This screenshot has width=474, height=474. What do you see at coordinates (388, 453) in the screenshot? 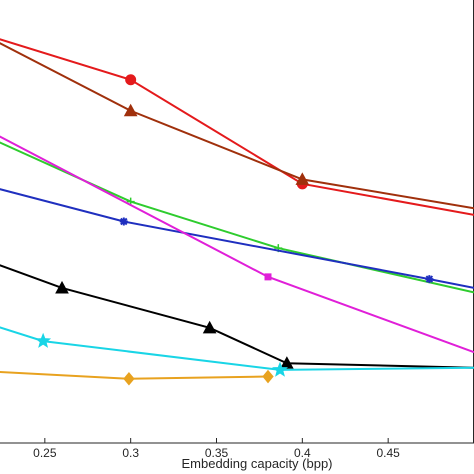
I see `x-tick-label: 0.45` at bounding box center [388, 453].